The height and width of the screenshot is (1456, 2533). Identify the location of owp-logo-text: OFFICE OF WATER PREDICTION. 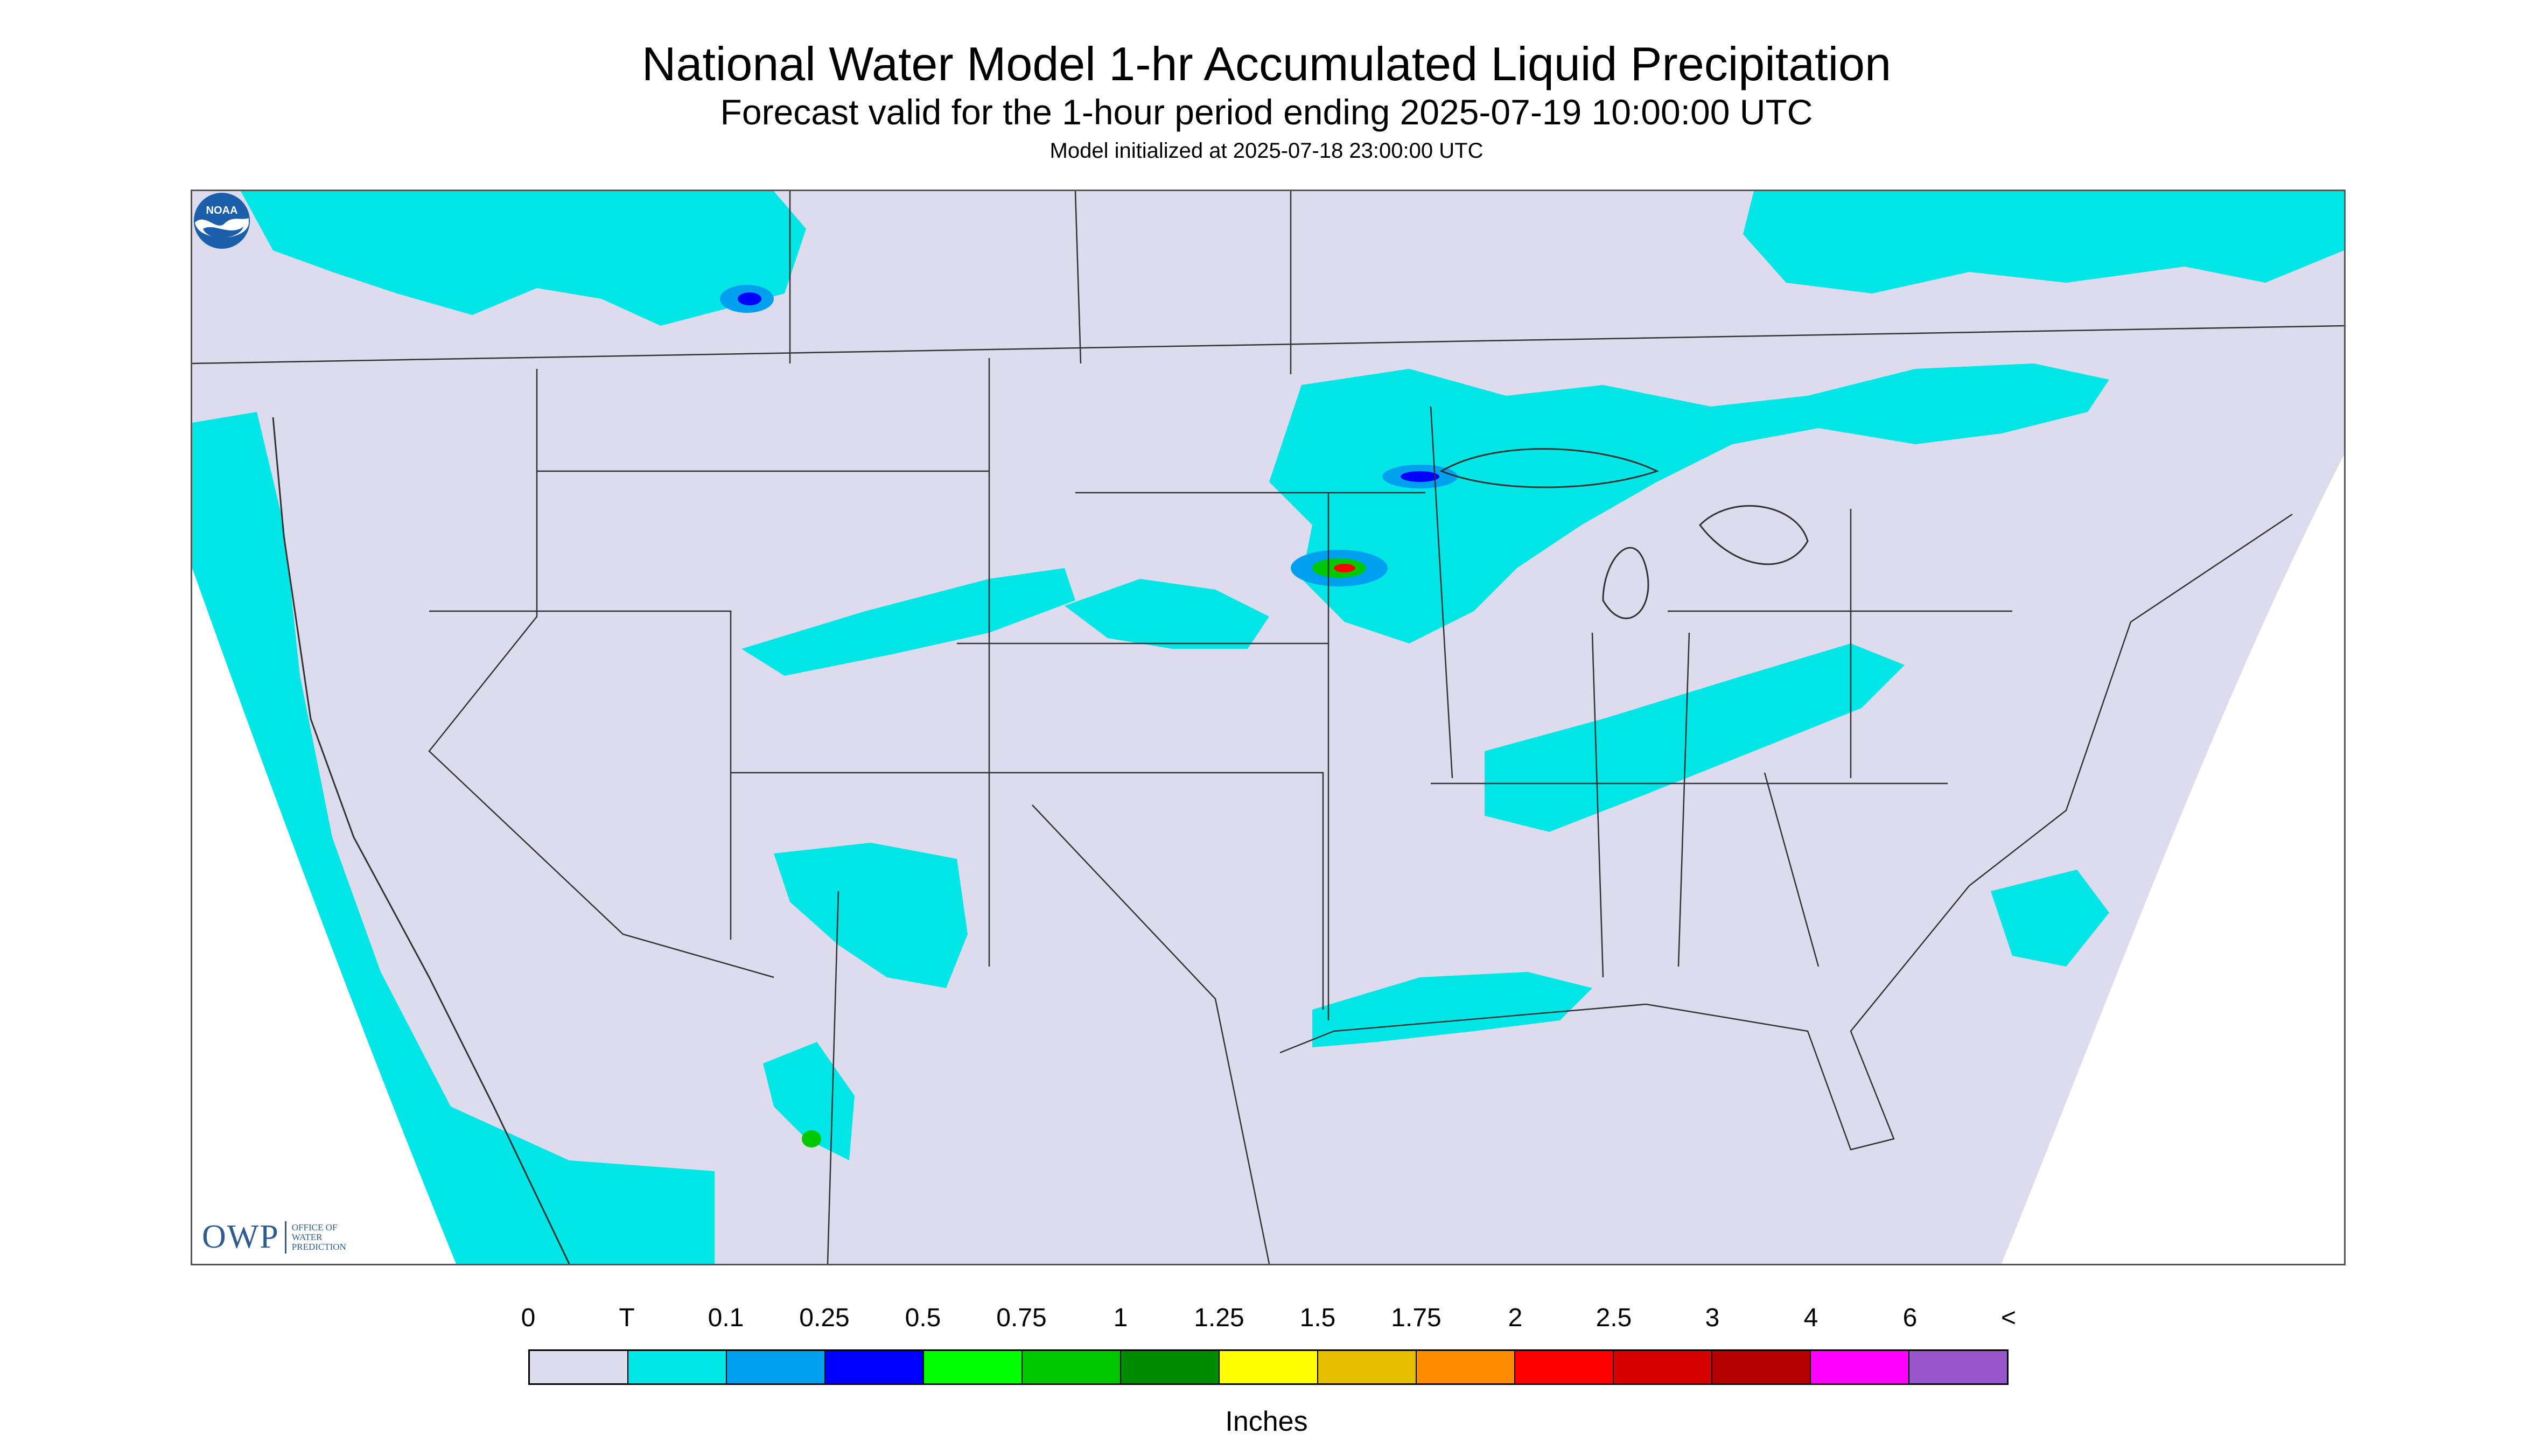
(318, 1237).